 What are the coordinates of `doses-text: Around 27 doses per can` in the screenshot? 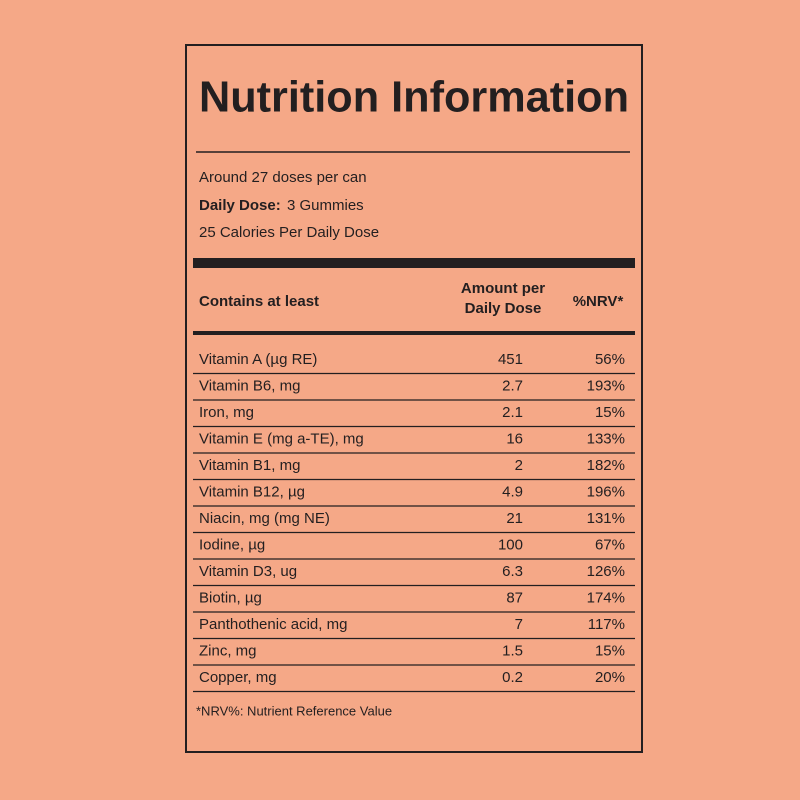 It's located at (283, 177).